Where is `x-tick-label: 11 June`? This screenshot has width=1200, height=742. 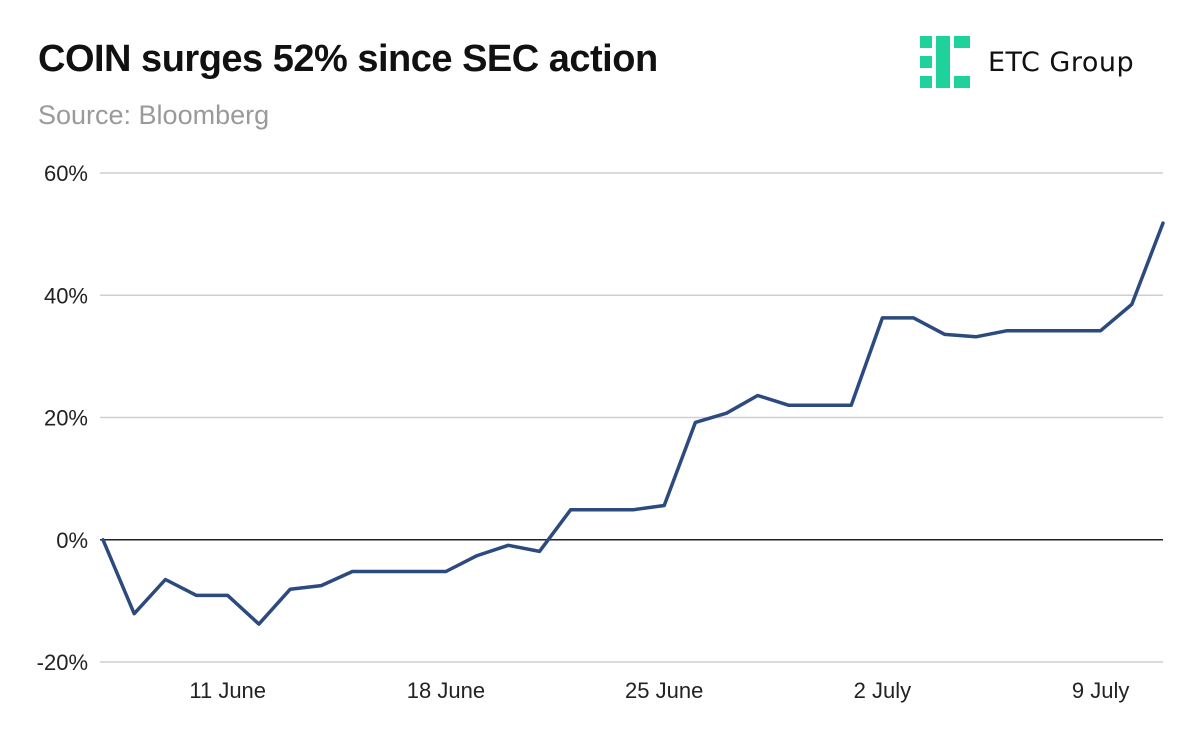 x-tick-label: 11 June is located at coordinates (227, 690).